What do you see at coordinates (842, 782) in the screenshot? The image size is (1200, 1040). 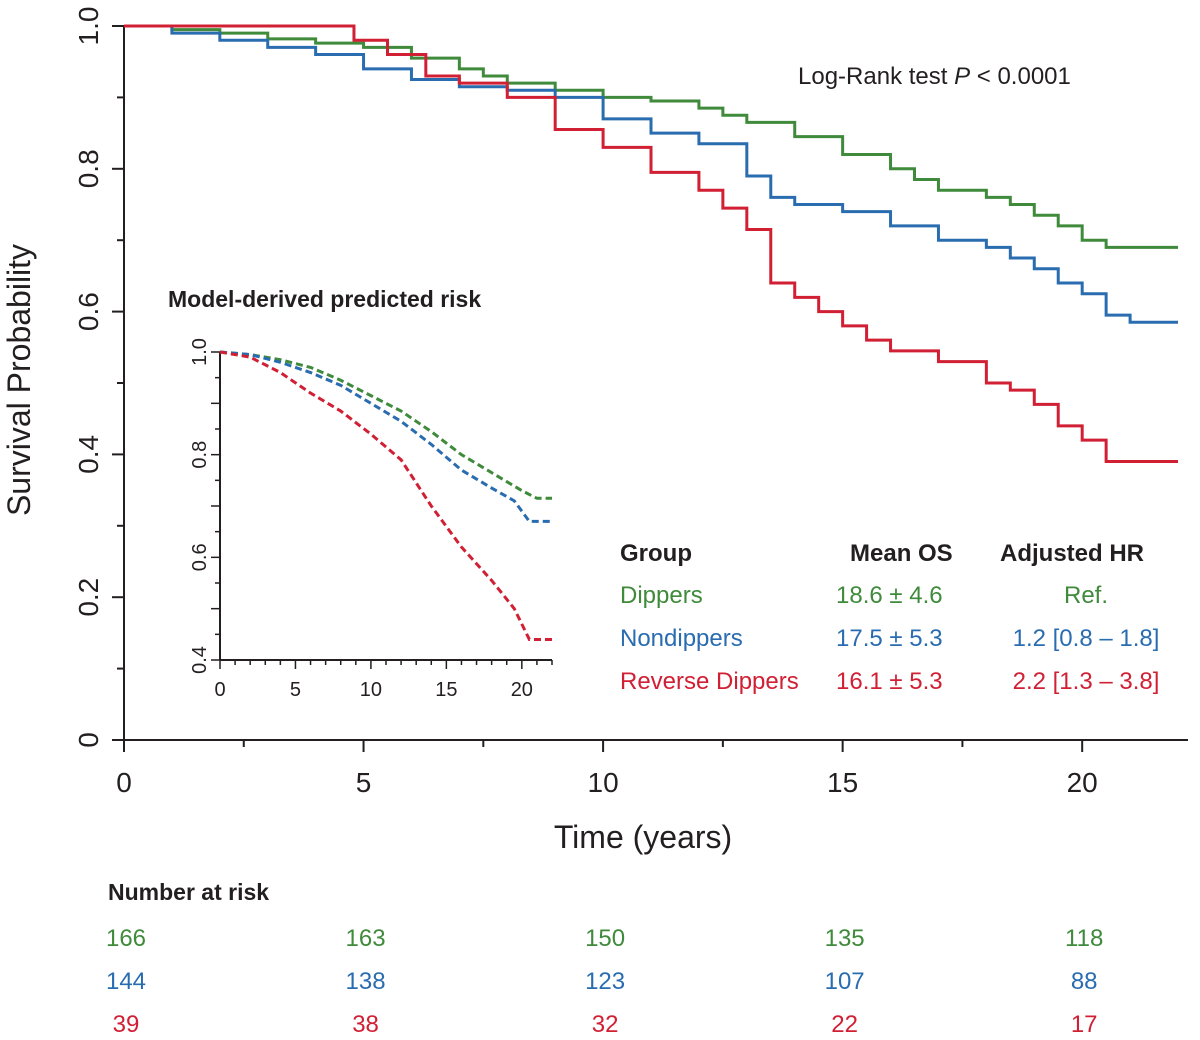 I see `x-tick-label: 15` at bounding box center [842, 782].